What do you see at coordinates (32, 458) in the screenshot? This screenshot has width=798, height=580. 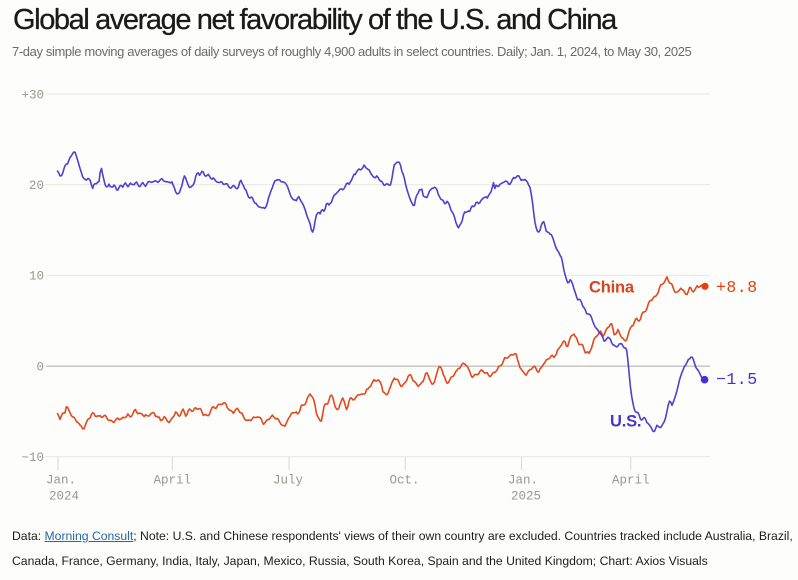 I see `svg-text: −10` at bounding box center [32, 458].